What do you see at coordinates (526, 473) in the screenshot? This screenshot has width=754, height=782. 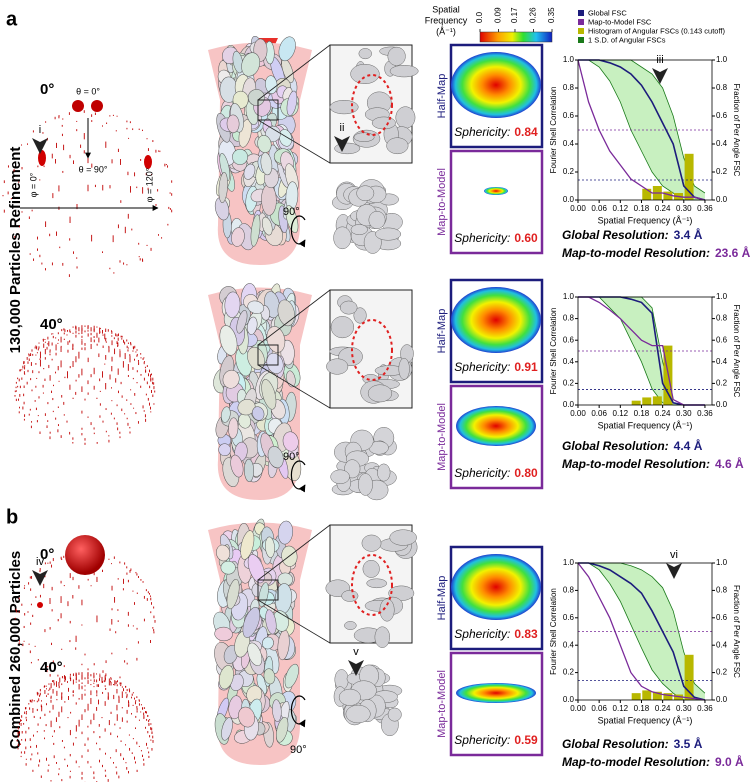 I see `sphericity-value: 0.80` at bounding box center [526, 473].